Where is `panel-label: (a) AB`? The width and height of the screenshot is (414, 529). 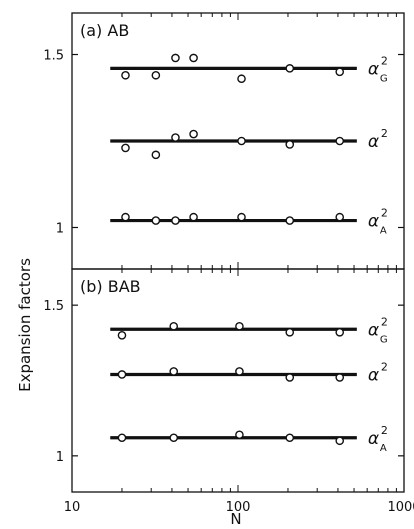 panel-label: (a) AB is located at coordinates (104, 30).